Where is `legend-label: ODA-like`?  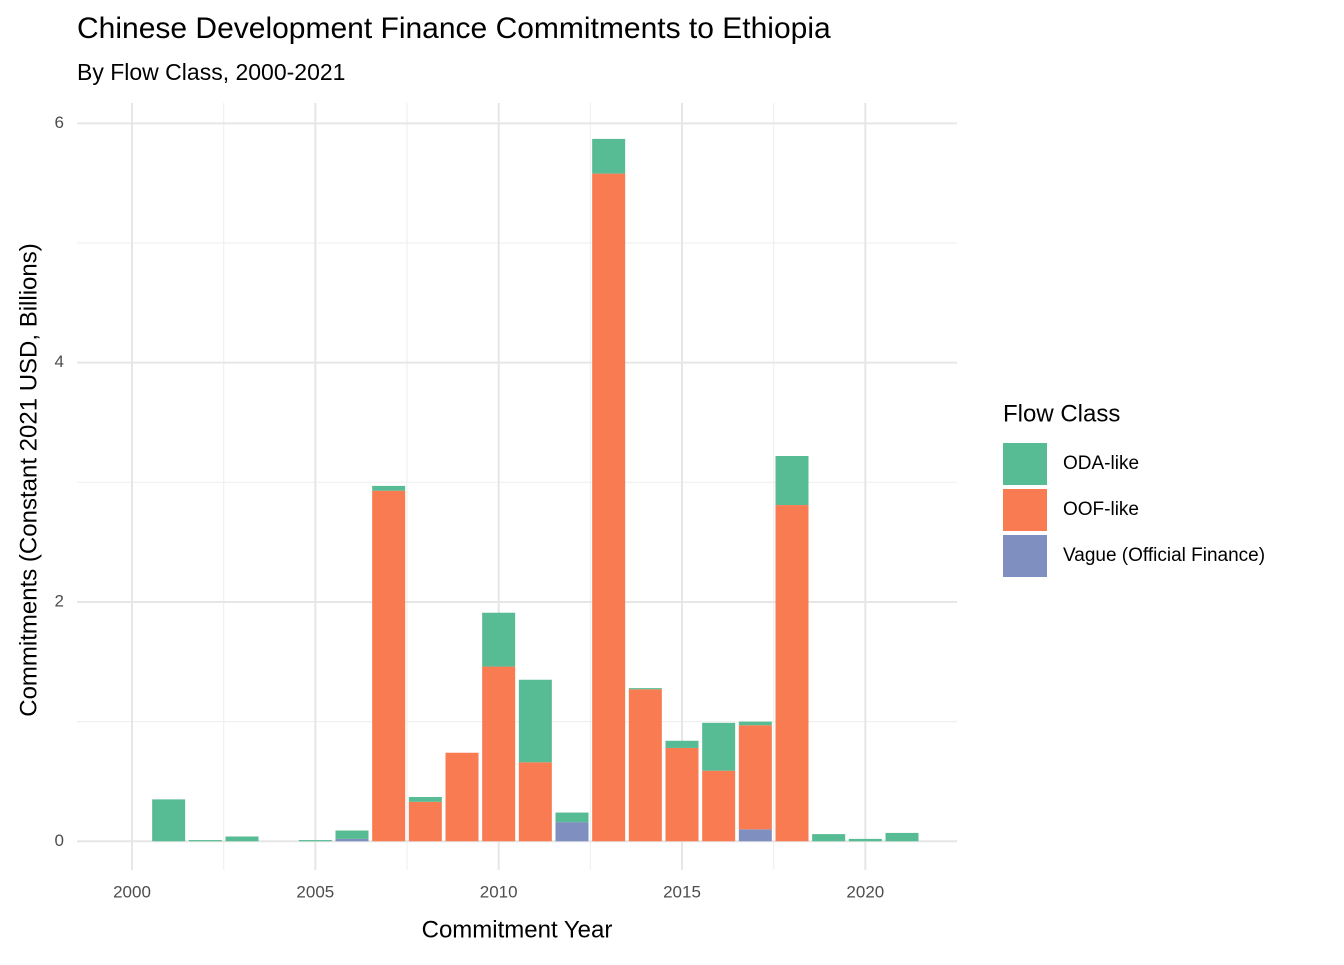 legend-label: ODA-like is located at coordinates (1101, 463).